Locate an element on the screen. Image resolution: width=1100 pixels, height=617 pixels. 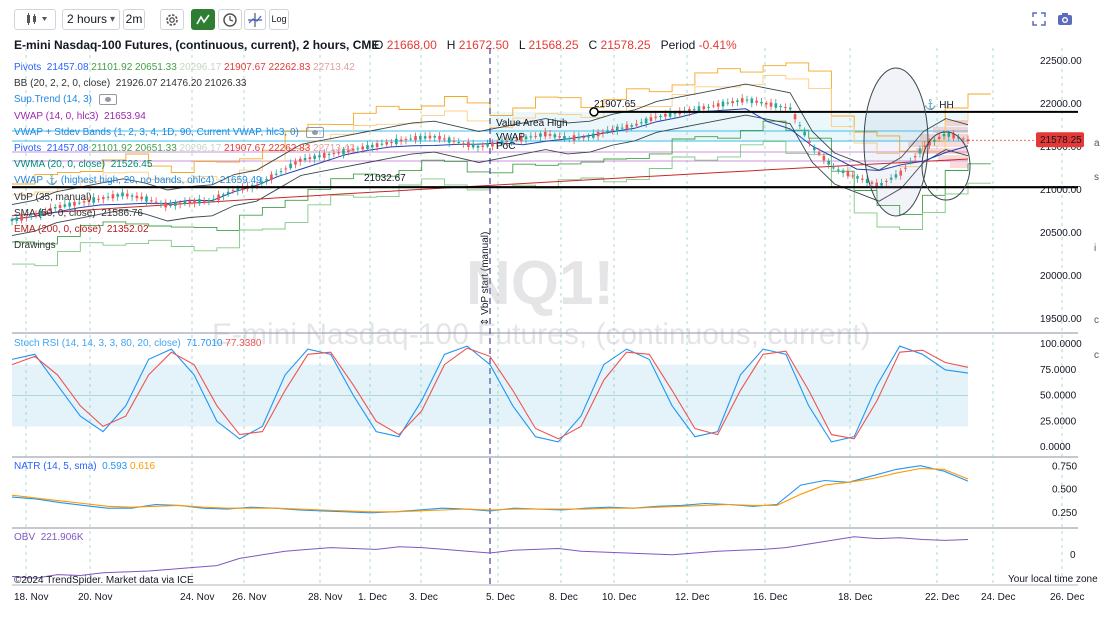
gear-icon is located at coordinates (172, 19).